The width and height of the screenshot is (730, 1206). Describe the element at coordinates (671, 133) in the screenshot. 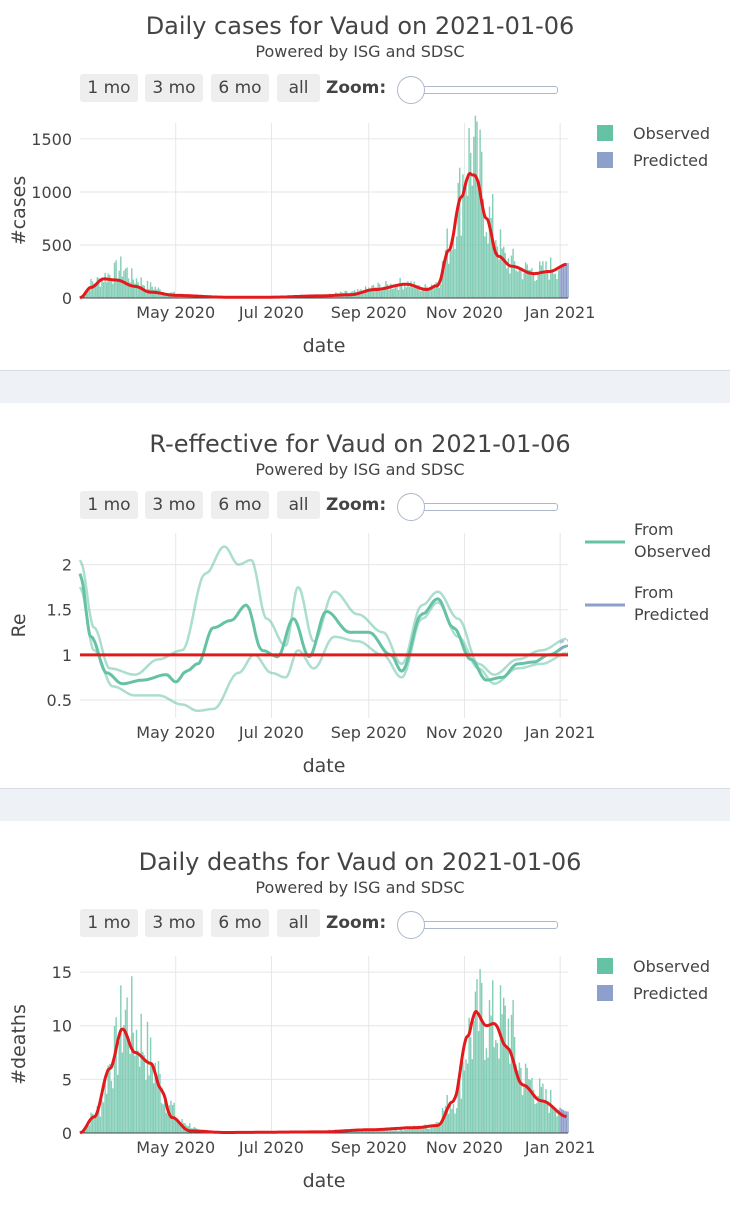

I see `legend-observed-label: Observed` at that location.